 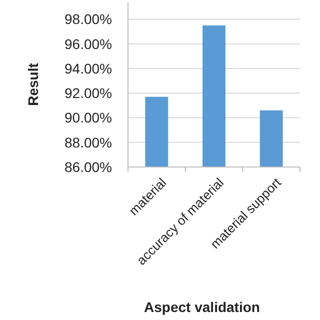 I want to click on y-tick-label: 88.00%, so click(x=88, y=142).